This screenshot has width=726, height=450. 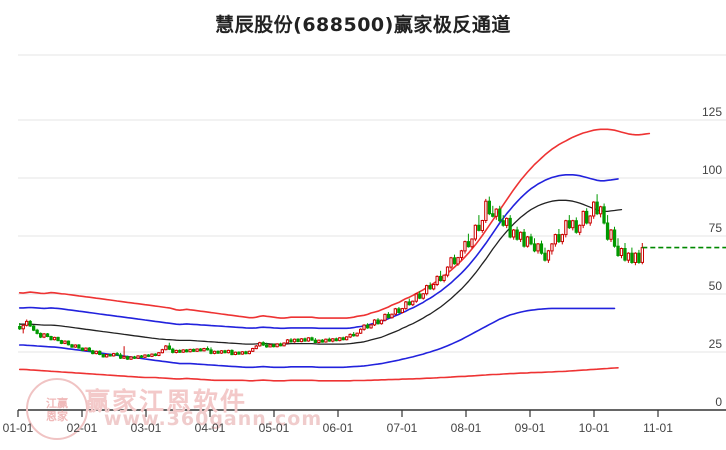 I want to click on y-axis-tick-label: 100, so click(x=711, y=170).